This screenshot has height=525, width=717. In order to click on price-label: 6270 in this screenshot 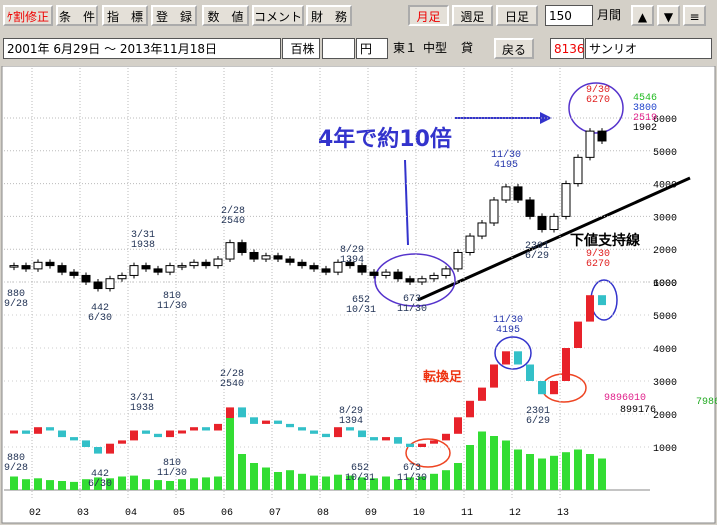, I will do `click(598, 264)`.